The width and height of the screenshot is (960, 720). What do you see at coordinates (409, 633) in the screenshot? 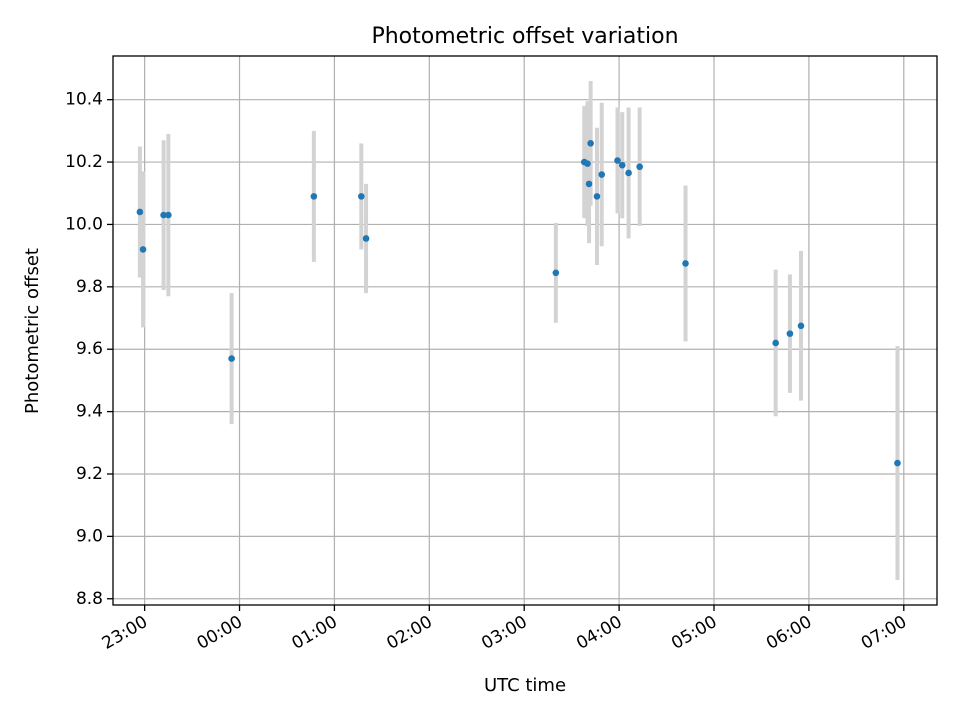
I see `x-tick-label: 02:00` at bounding box center [409, 633].